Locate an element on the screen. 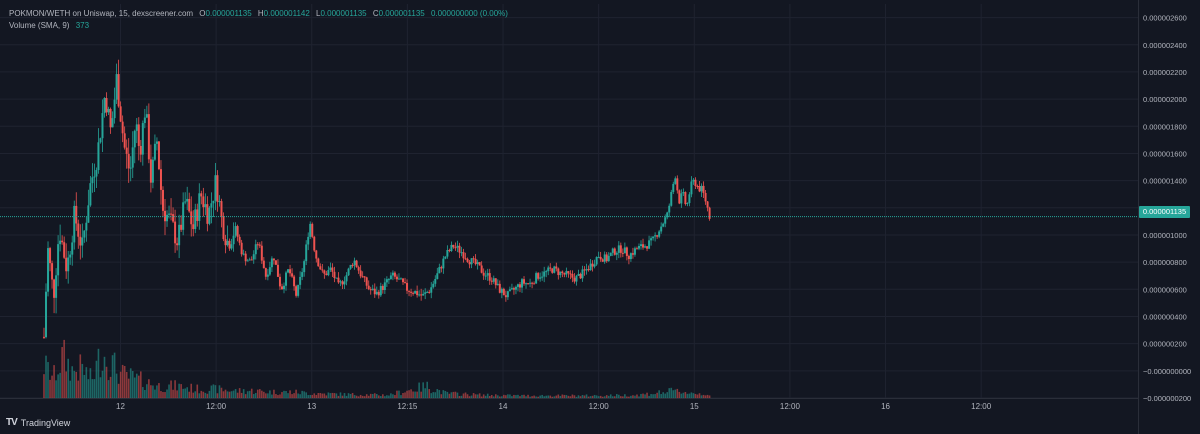  tradingview-logo: TV TradingView is located at coordinates (38, 422).